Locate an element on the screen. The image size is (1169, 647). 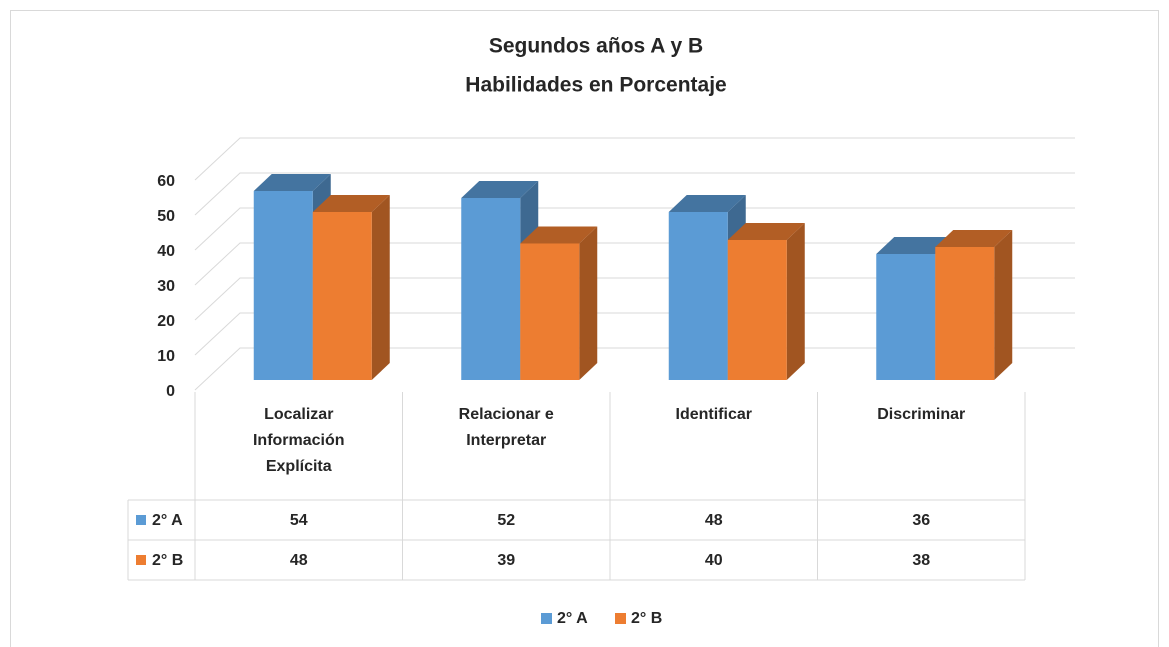
chart-title: Segundos años A y B is located at coordinates (596, 46).